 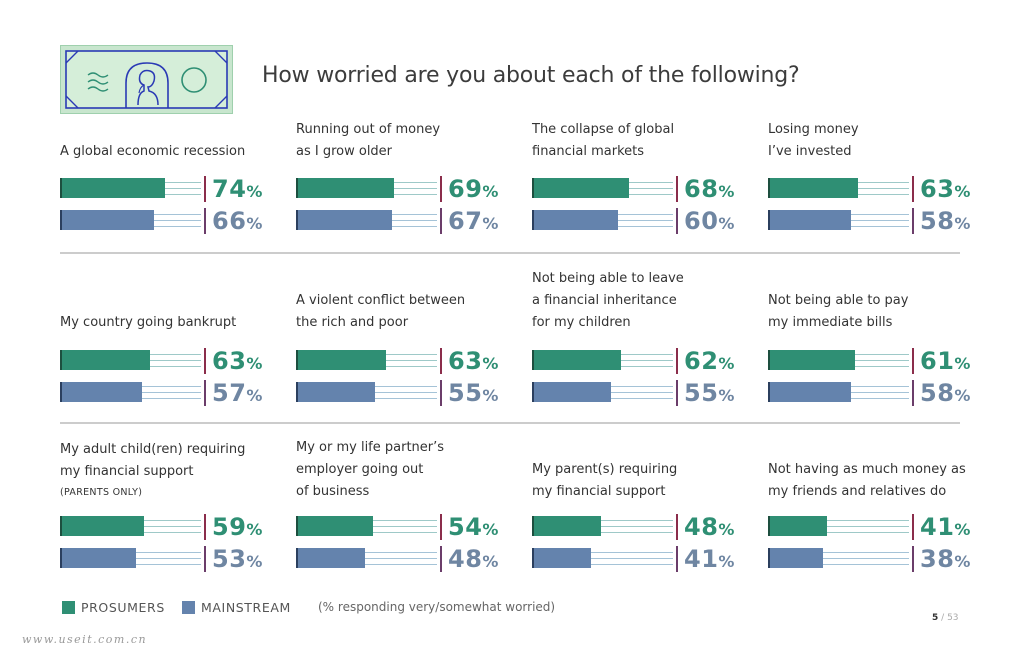 What do you see at coordinates (401, 189) in the screenshot?
I see `prosumers-bar-row: 69%` at bounding box center [401, 189].